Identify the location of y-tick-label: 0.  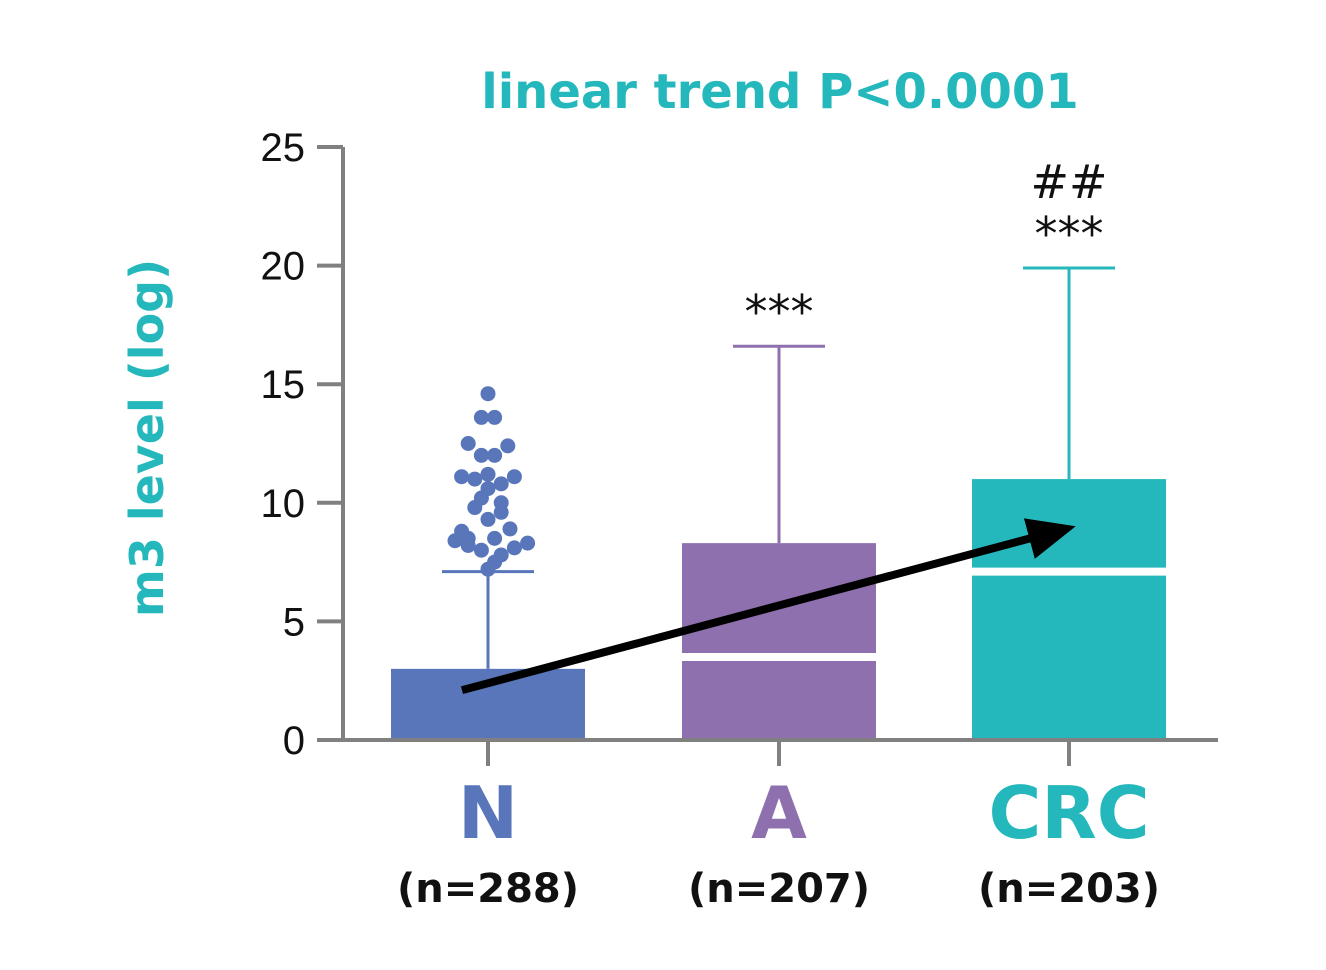
(294, 741).